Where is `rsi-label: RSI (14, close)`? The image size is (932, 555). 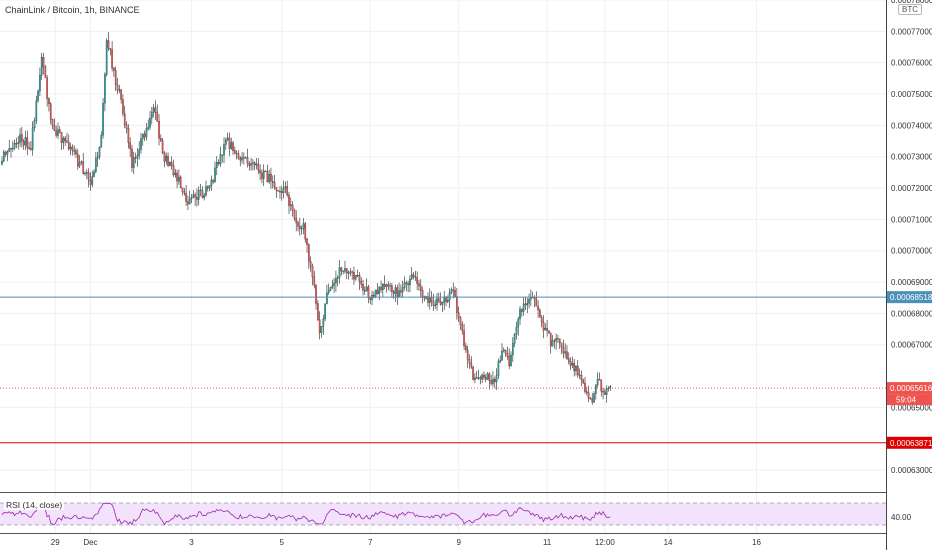 rsi-label: RSI (14, close) is located at coordinates (34, 505).